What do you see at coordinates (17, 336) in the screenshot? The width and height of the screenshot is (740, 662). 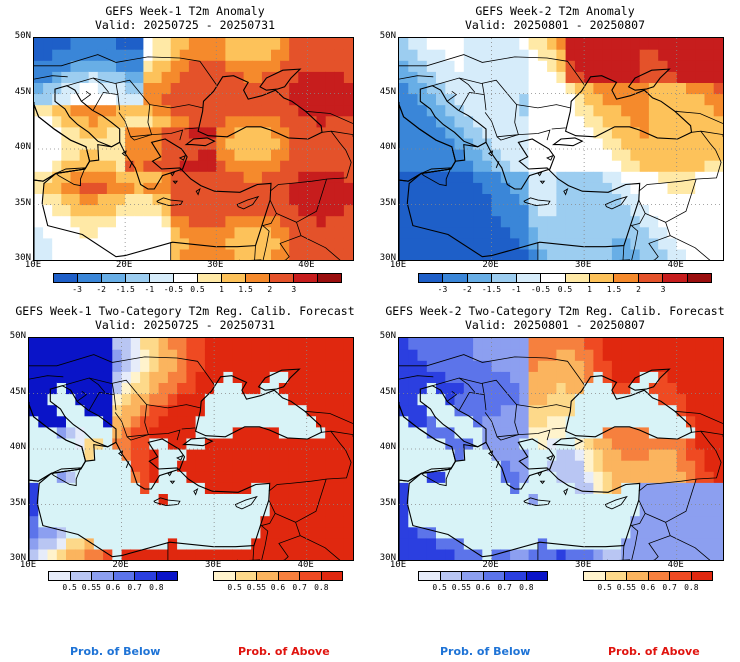 I see `lat-label: 50N` at bounding box center [17, 336].